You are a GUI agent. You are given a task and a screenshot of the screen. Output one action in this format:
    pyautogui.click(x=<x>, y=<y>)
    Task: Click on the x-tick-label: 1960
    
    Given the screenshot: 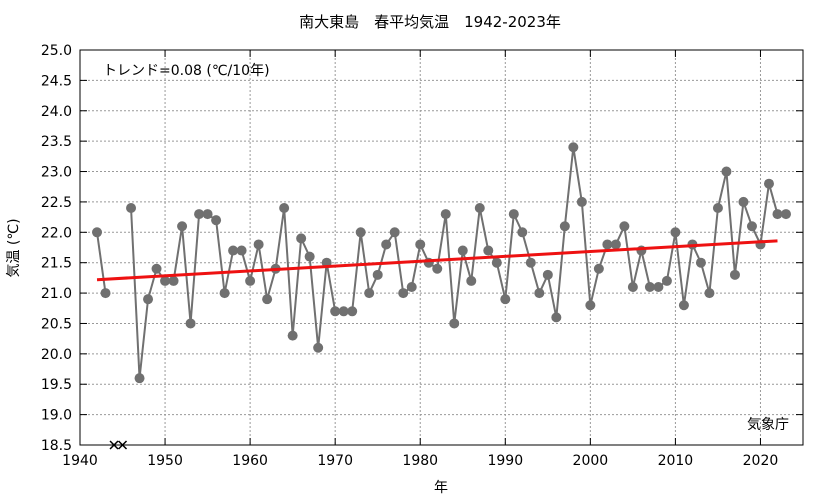 What is the action you would take?
    pyautogui.click(x=250, y=461)
    